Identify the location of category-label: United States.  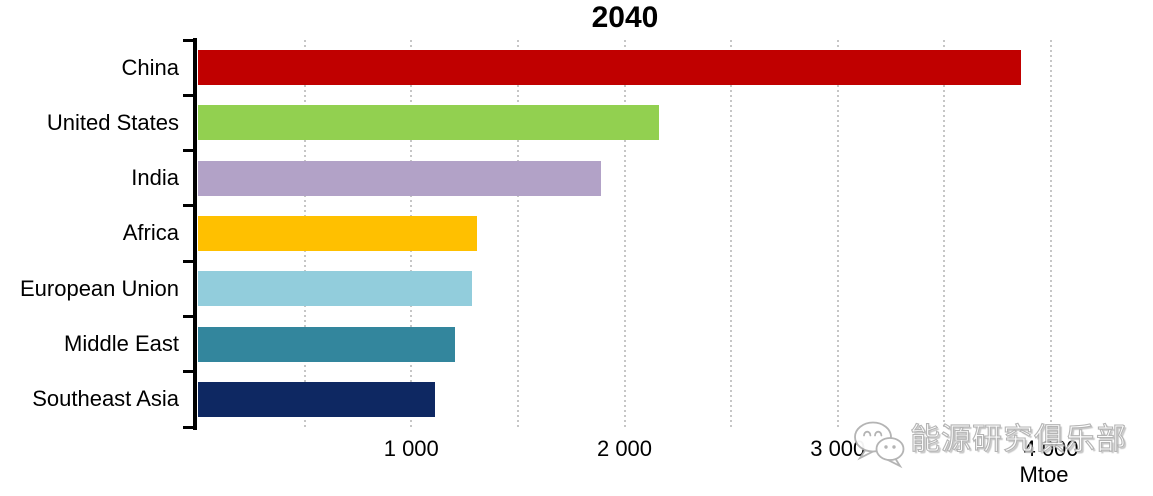
(112, 122).